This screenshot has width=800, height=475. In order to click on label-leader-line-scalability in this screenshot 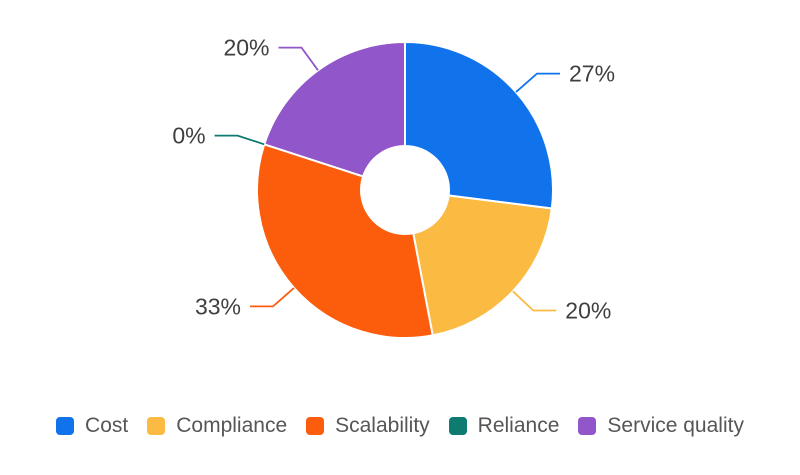, I will do `click(272, 297)`.